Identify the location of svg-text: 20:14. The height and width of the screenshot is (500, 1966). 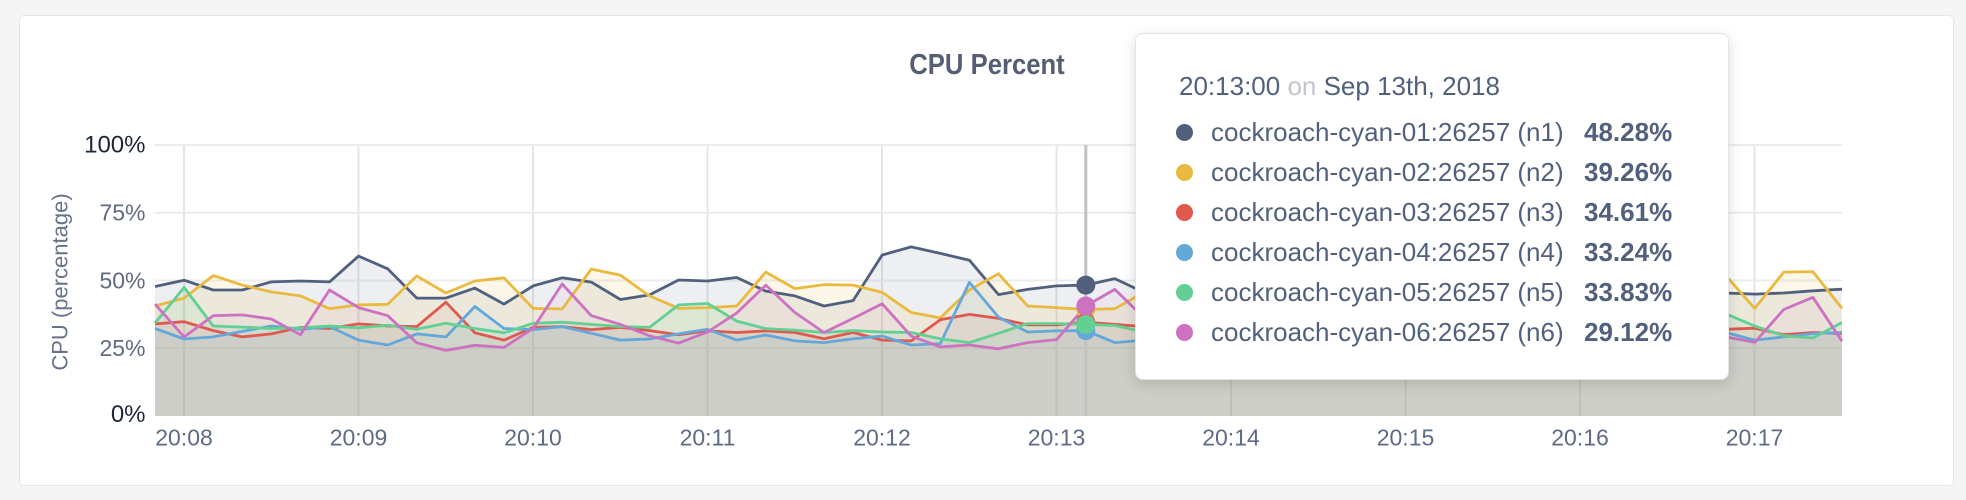
(1231, 438).